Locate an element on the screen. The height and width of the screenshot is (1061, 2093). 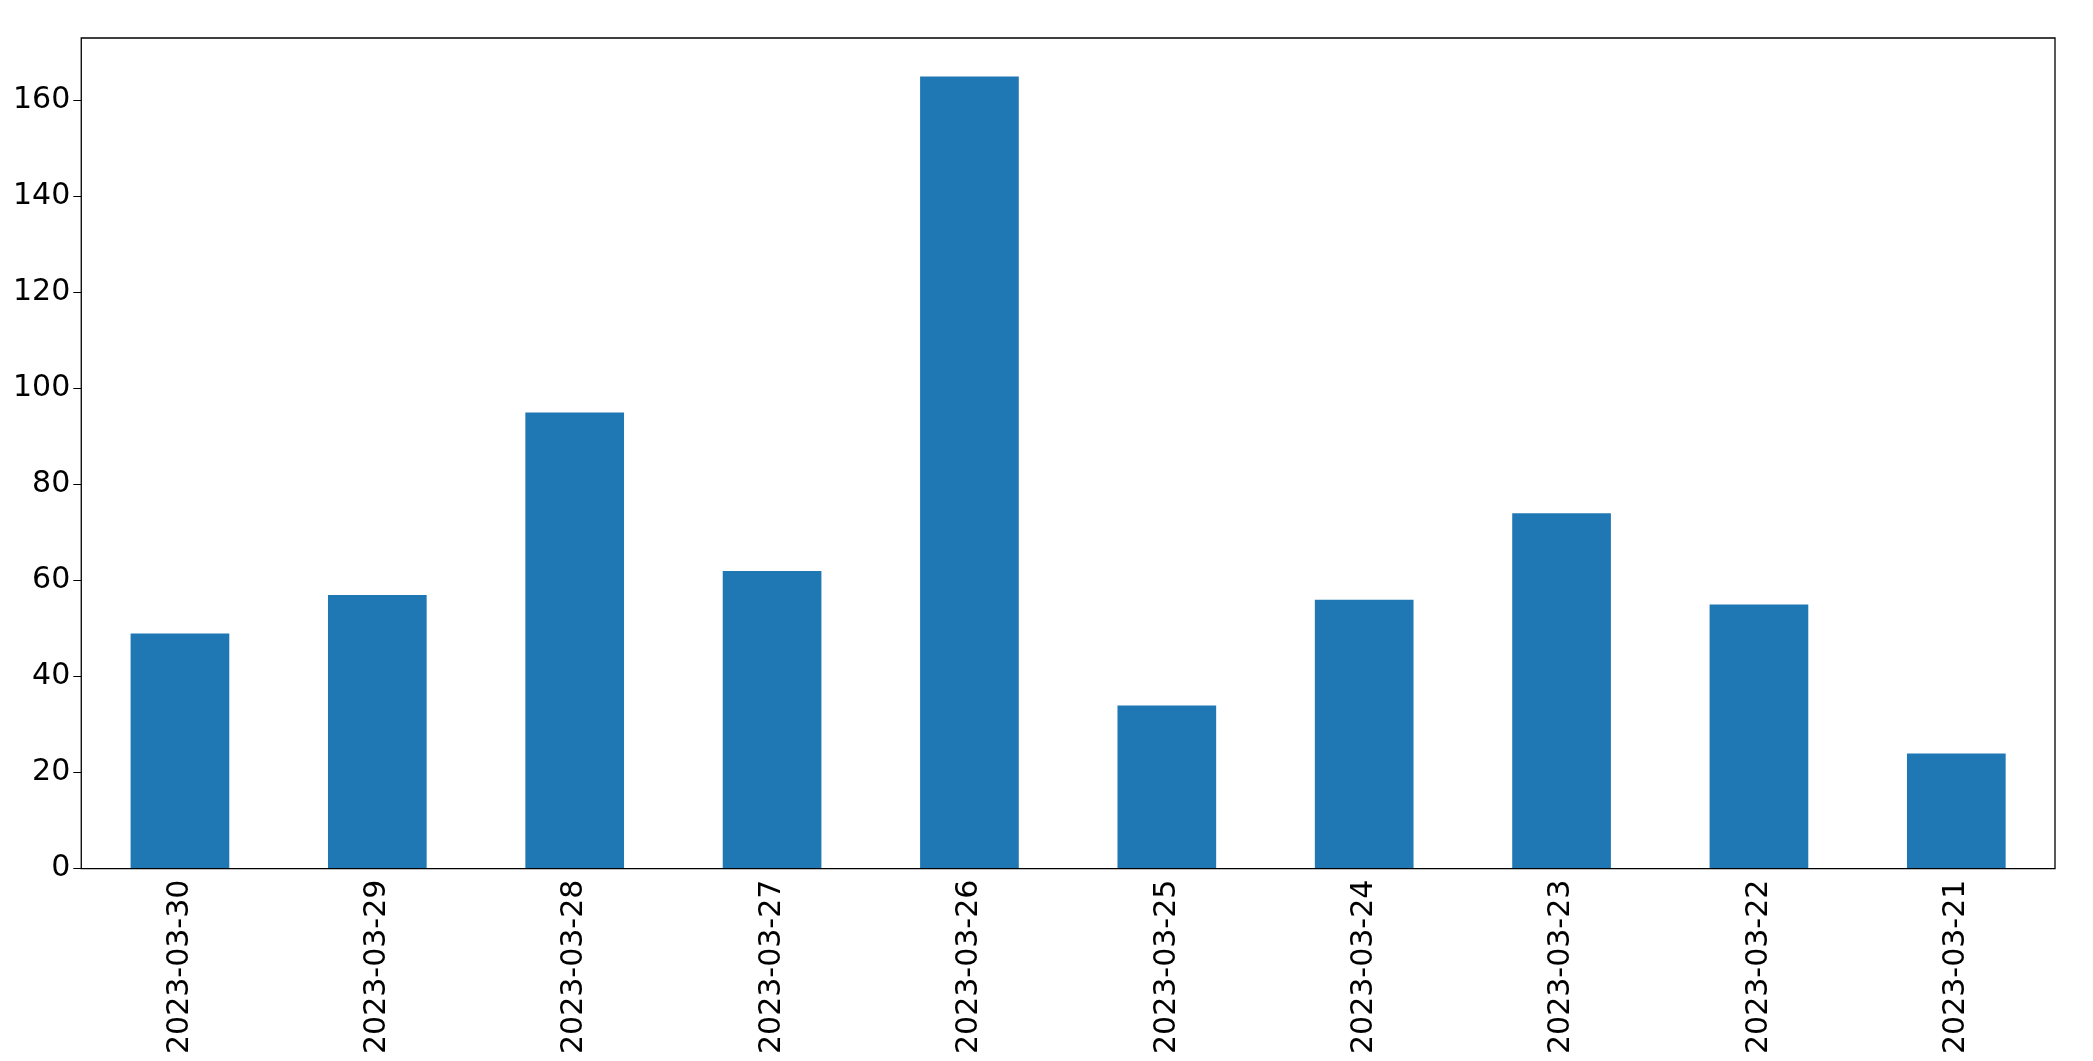
x-tick-label: 2023-03-21 is located at coordinates (1954, 967).